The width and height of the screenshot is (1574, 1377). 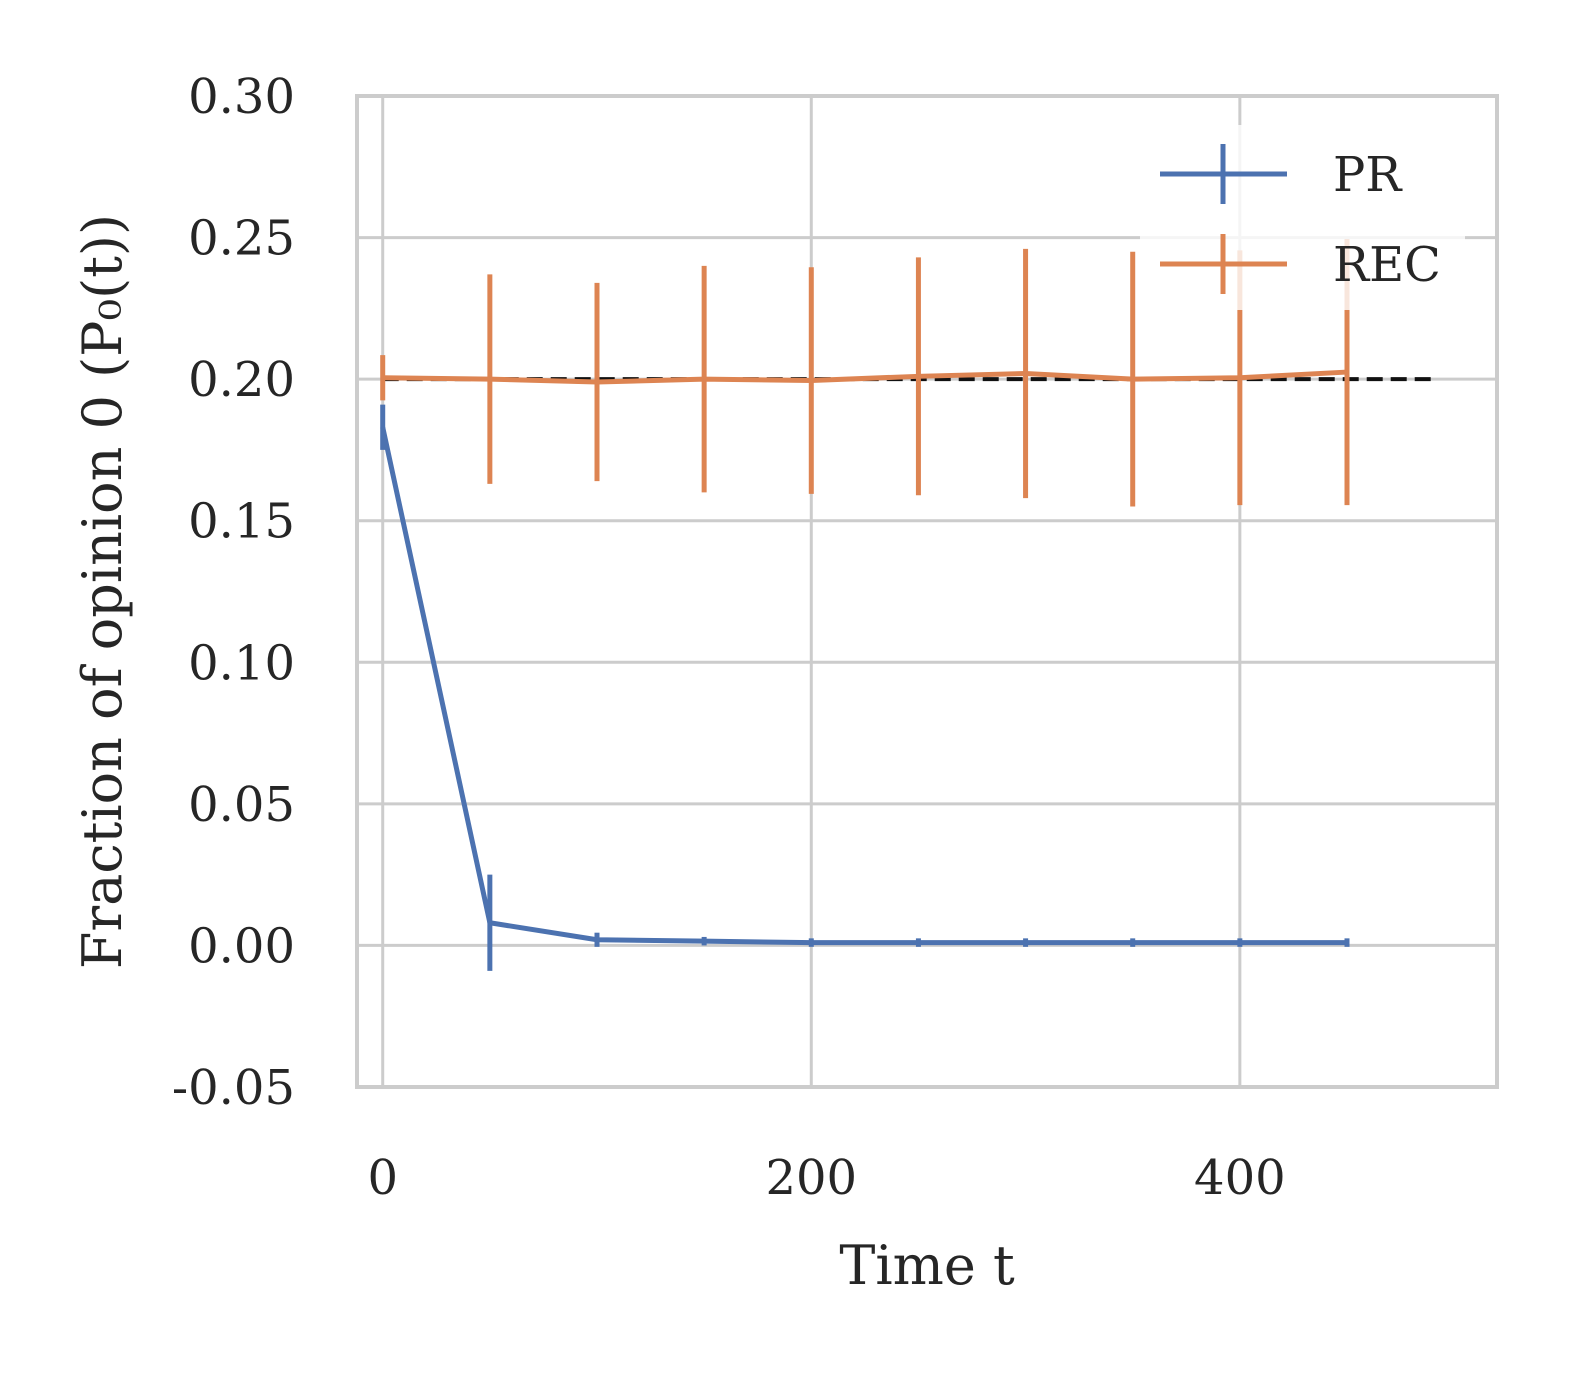 I want to click on x-tick-label: 0, so click(x=382, y=1178).